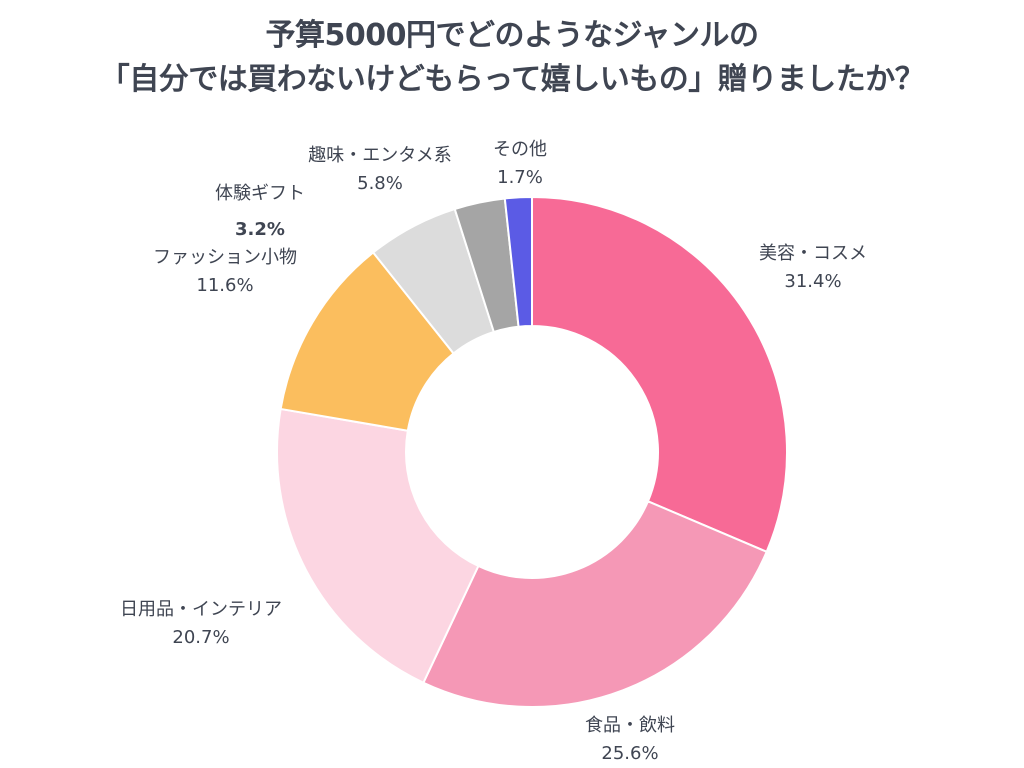 The image size is (1024, 768). What do you see at coordinates (225, 285) in the screenshot?
I see `value-label: 11.6%` at bounding box center [225, 285].